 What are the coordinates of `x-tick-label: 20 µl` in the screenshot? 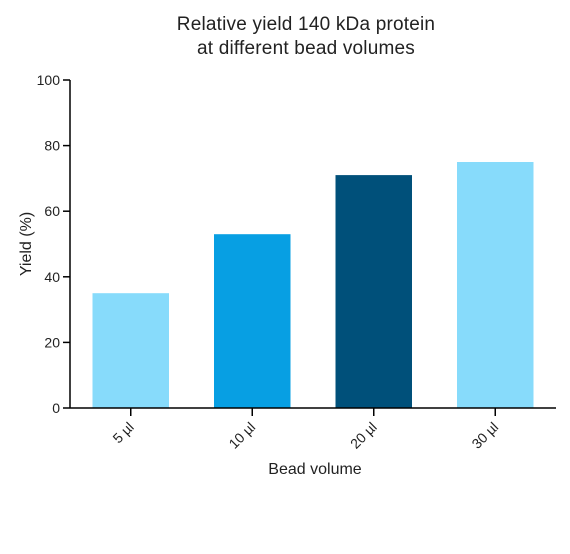 It's located at (363, 435).